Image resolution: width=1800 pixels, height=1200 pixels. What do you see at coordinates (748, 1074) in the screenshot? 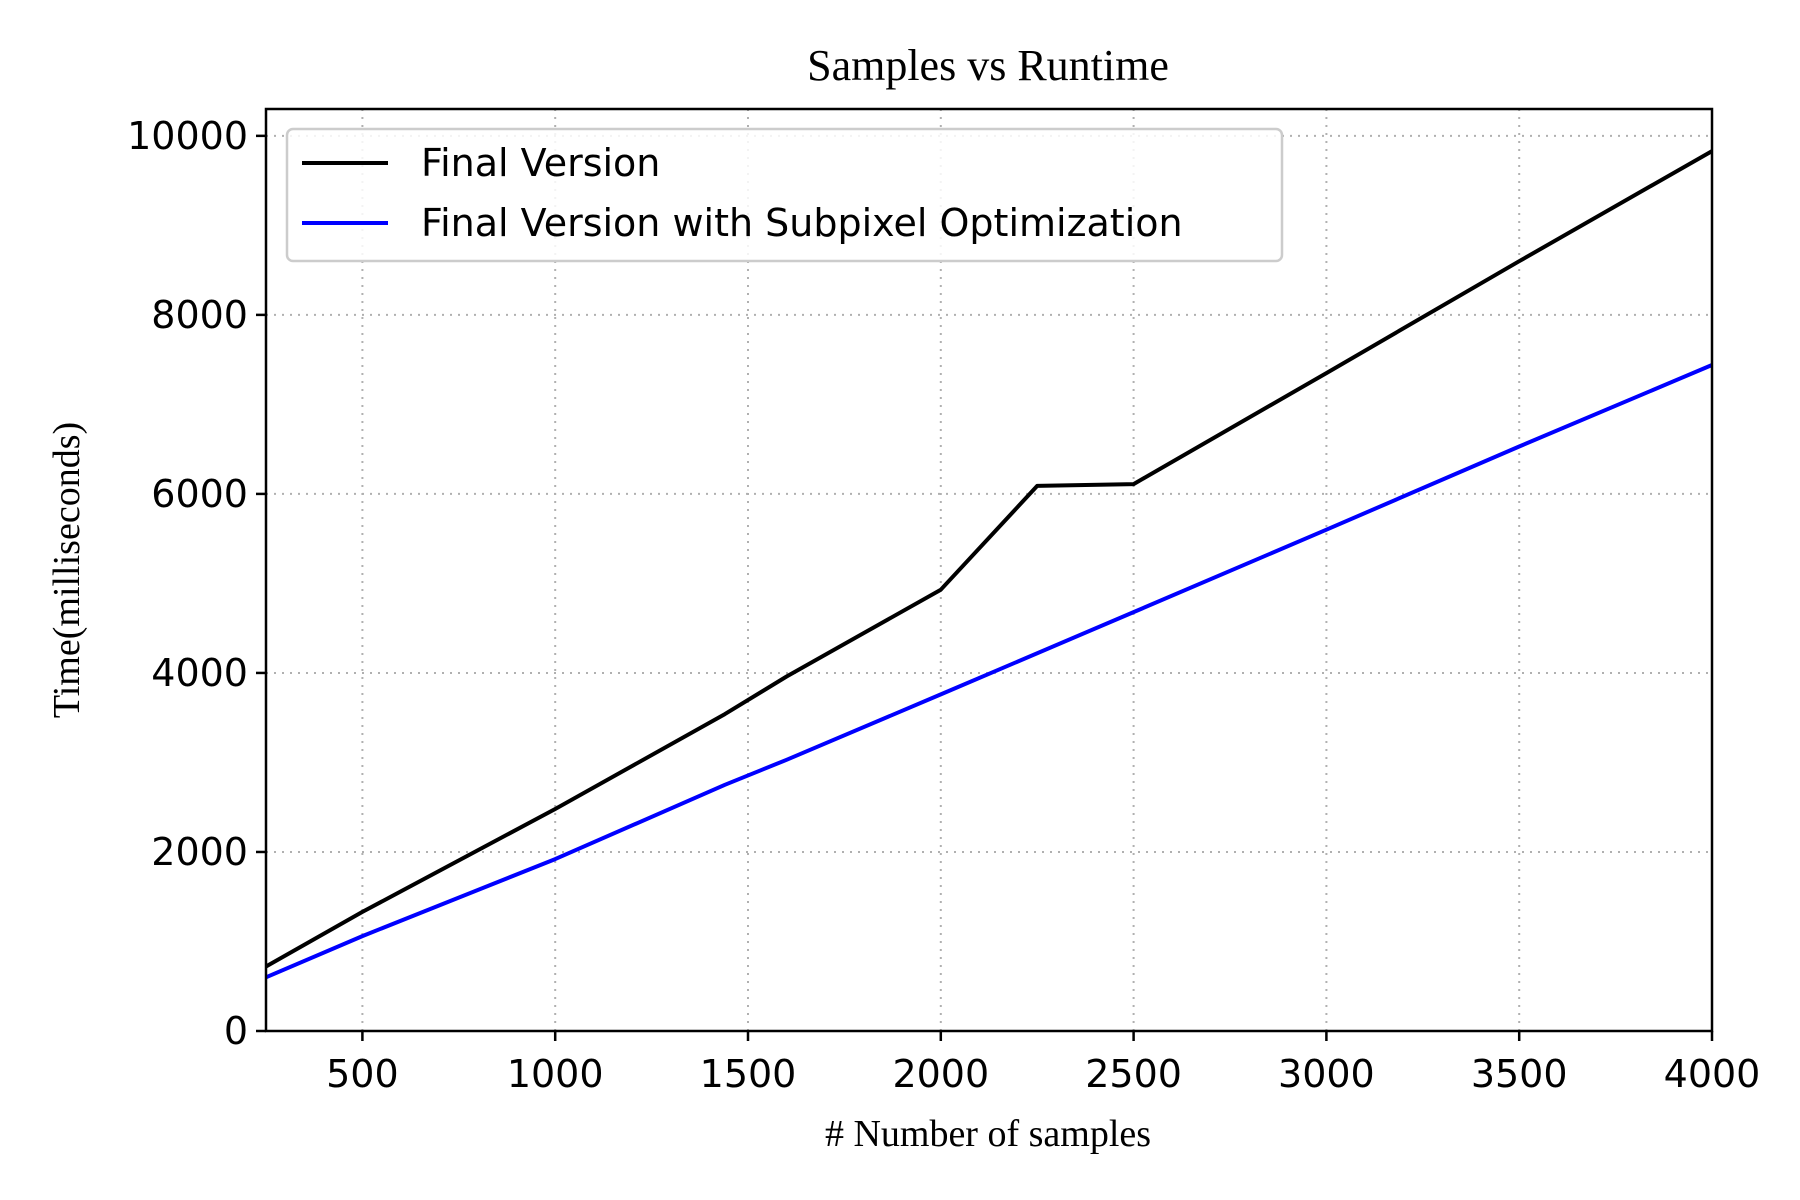
I see `x-tick-label: 1500` at bounding box center [748, 1074].